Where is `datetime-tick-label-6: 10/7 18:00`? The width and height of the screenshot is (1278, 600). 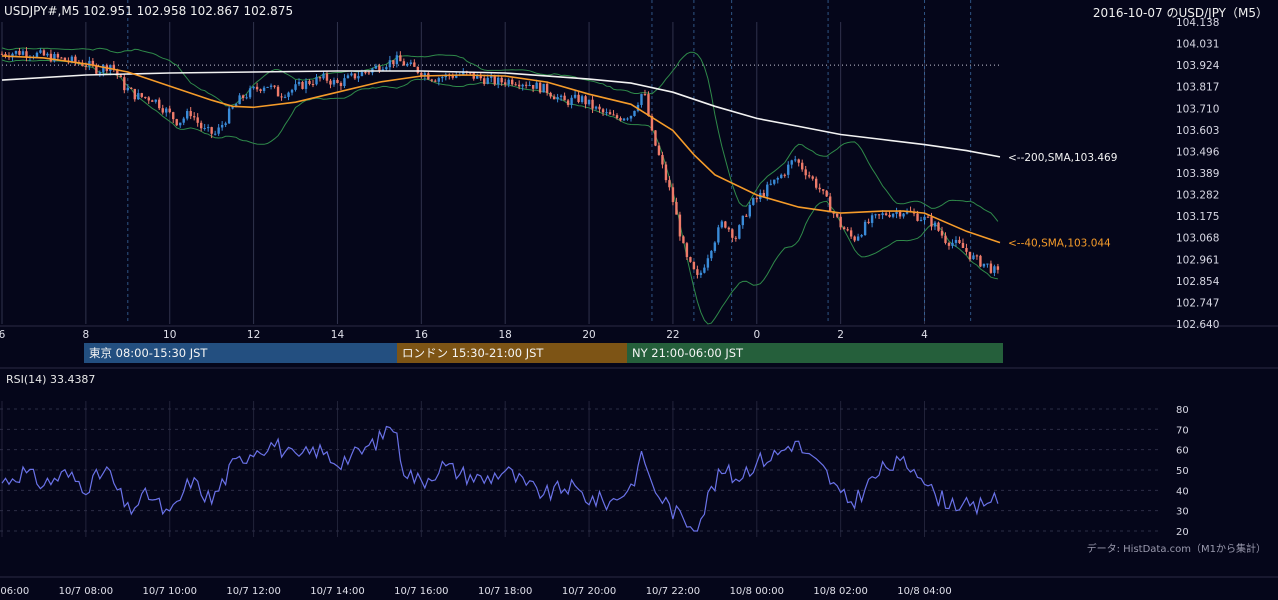 datetime-tick-label-6: 10/7 18:00 is located at coordinates (505, 591).